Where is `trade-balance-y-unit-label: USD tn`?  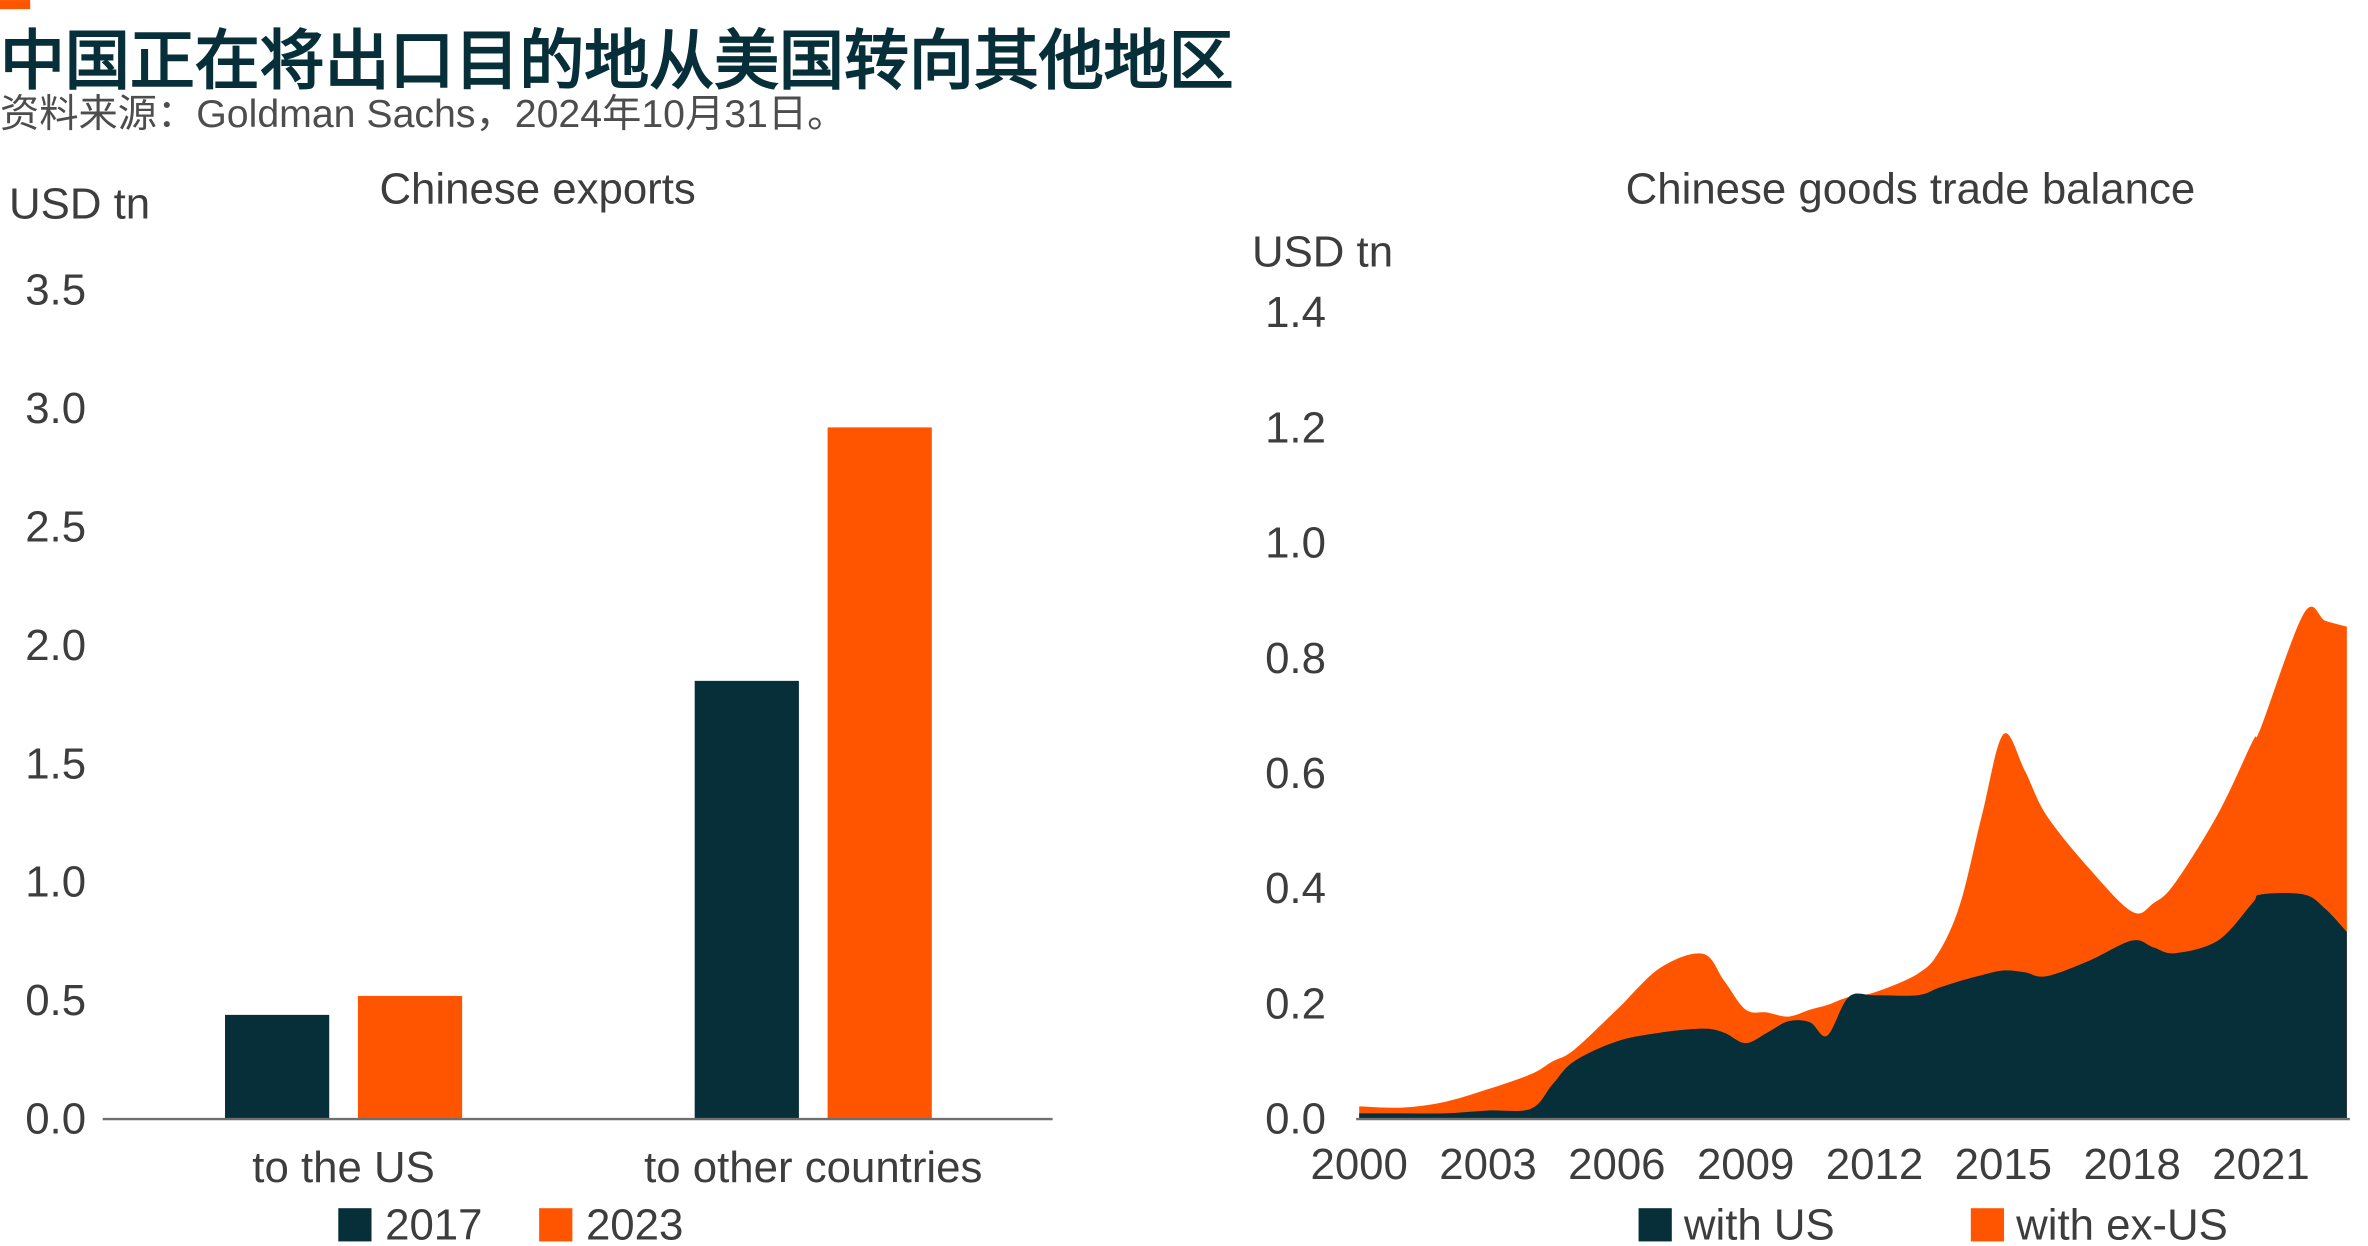 trade-balance-y-unit-label: USD tn is located at coordinates (1322, 252).